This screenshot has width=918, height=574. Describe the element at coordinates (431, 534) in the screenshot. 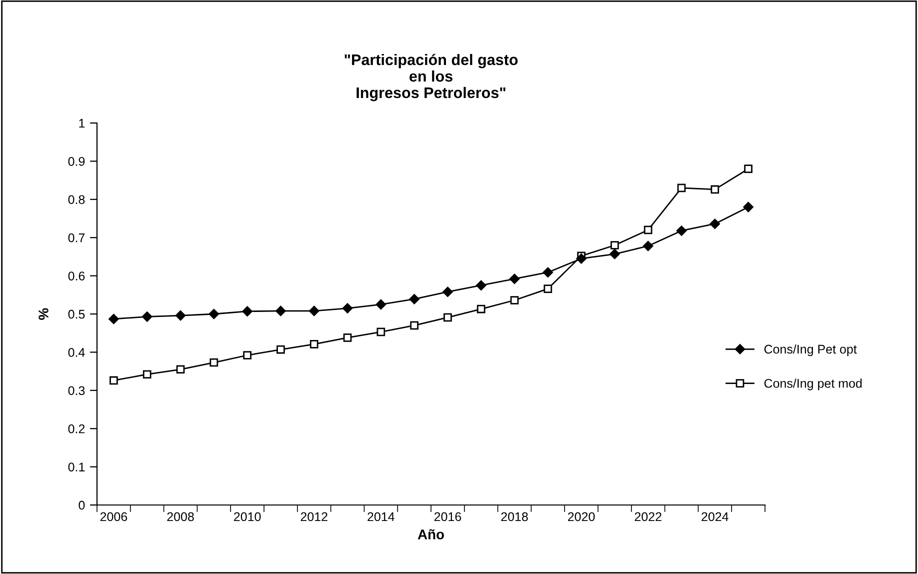

I see `x-axis-title: Año` at that location.